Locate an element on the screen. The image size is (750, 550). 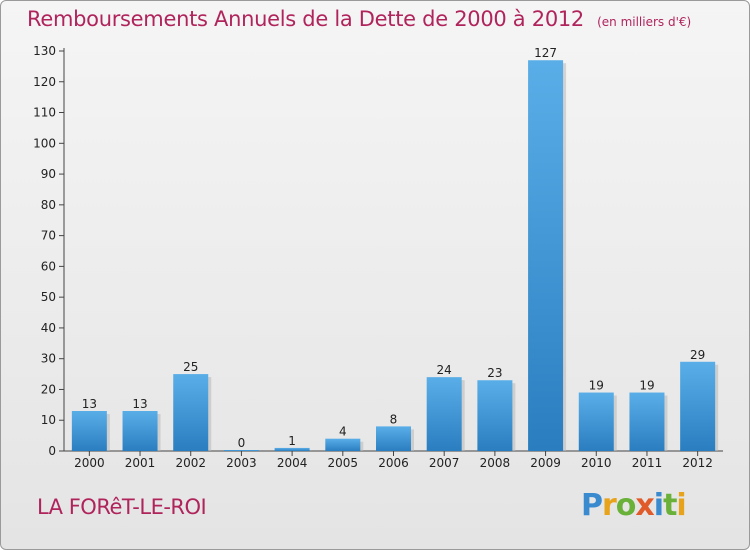
x-tick-label: 2009 is located at coordinates (545, 463).